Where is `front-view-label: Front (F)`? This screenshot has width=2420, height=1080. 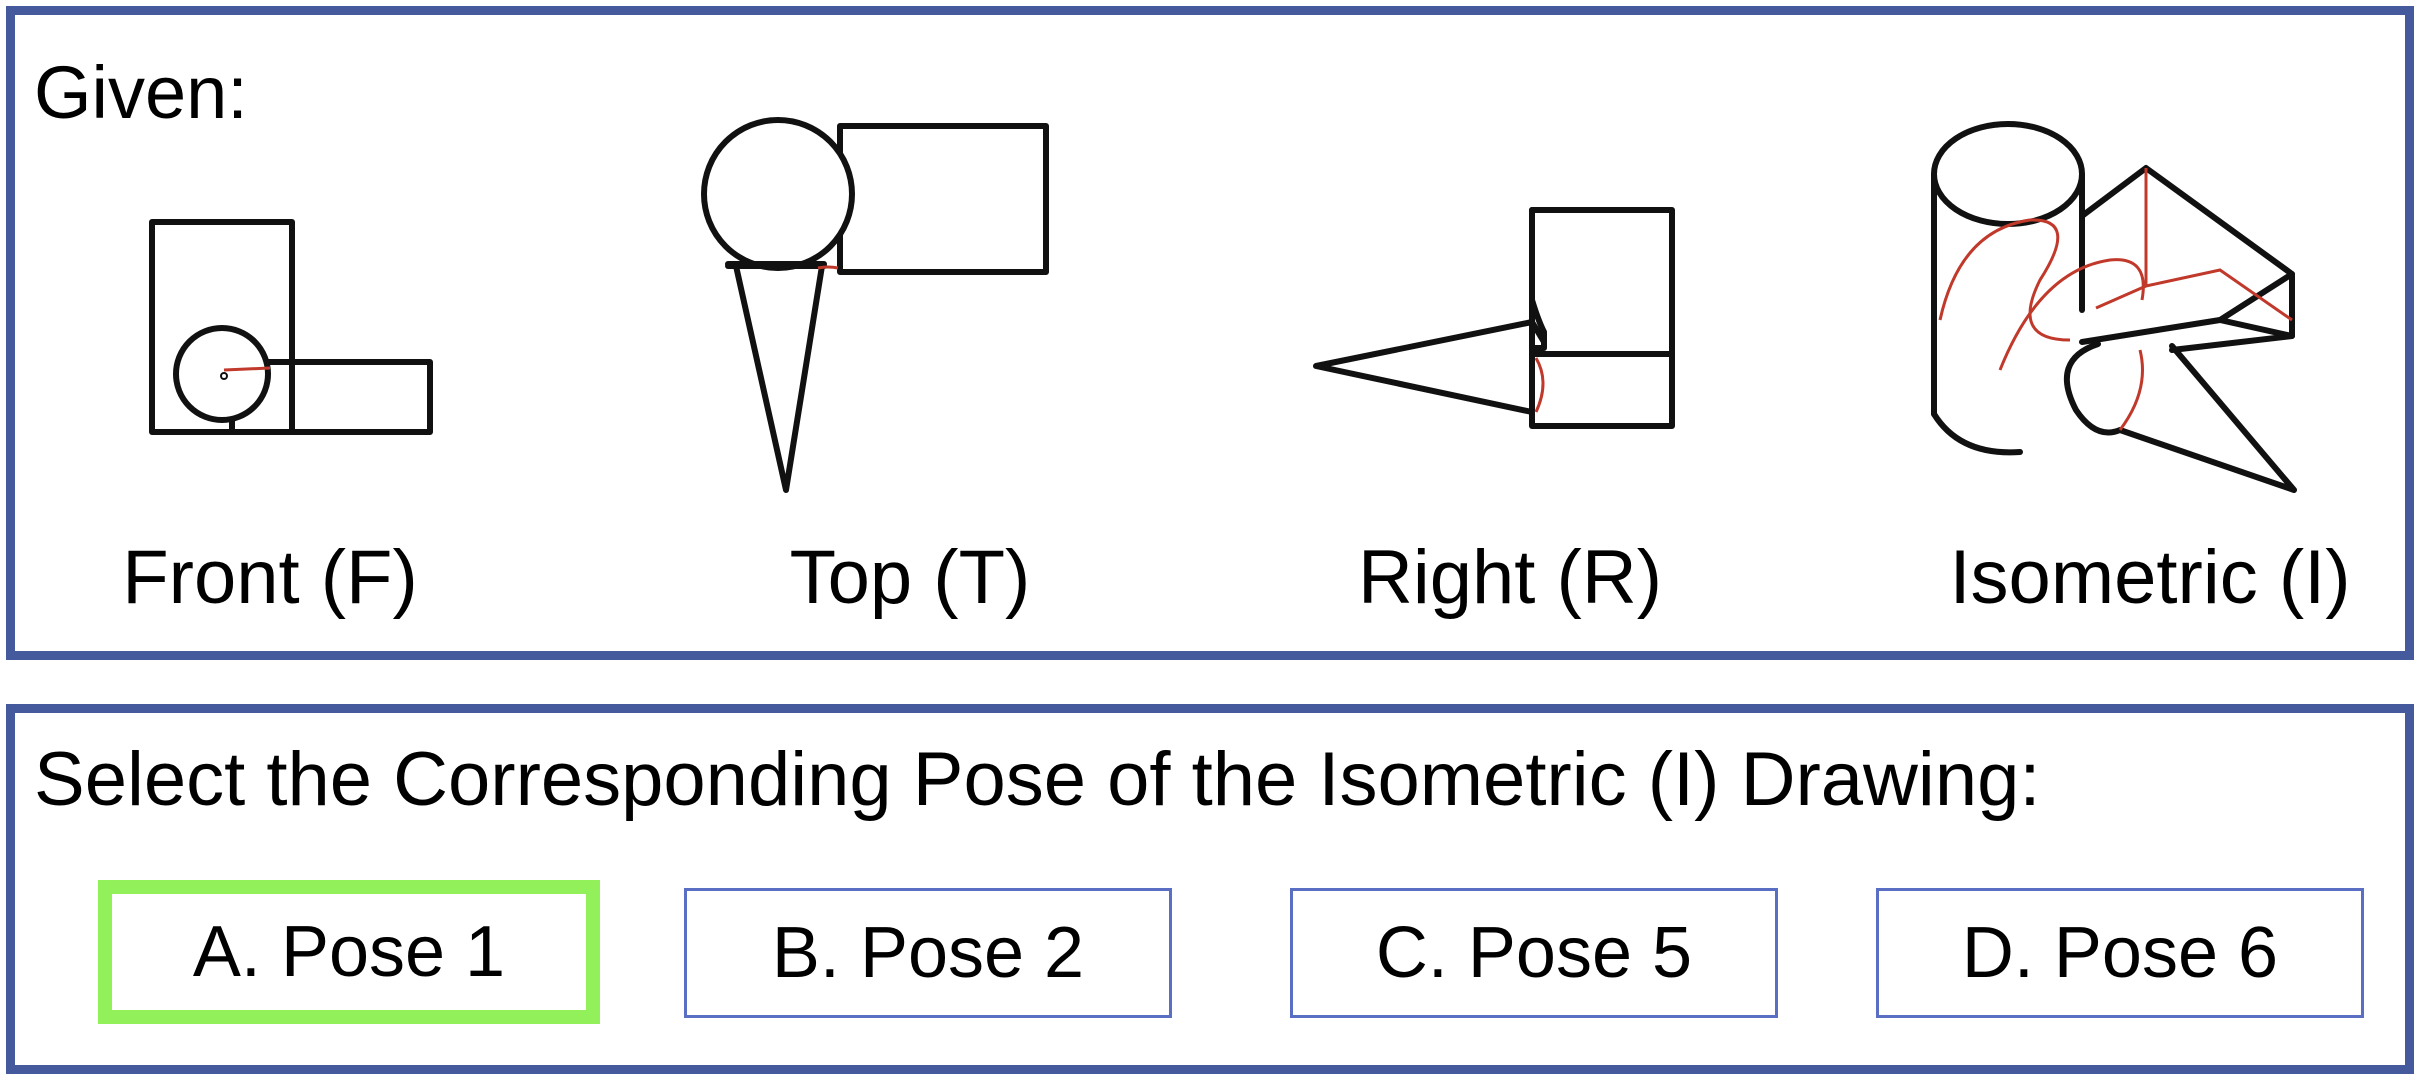 front-view-label: Front (F) is located at coordinates (270, 577).